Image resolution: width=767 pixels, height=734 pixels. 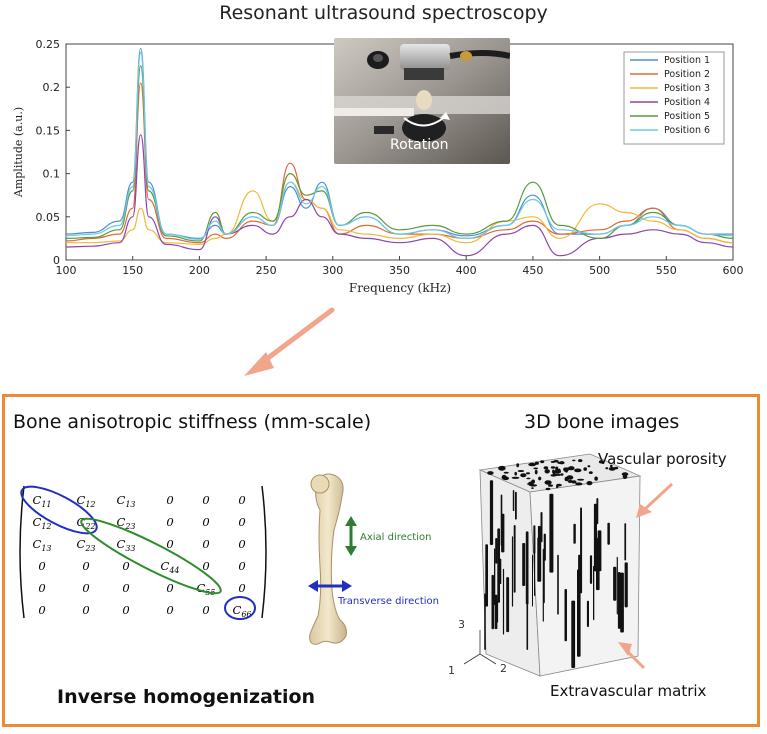 What do you see at coordinates (22, 552) in the screenshot?
I see `matrix-left-bracket` at bounding box center [22, 552].